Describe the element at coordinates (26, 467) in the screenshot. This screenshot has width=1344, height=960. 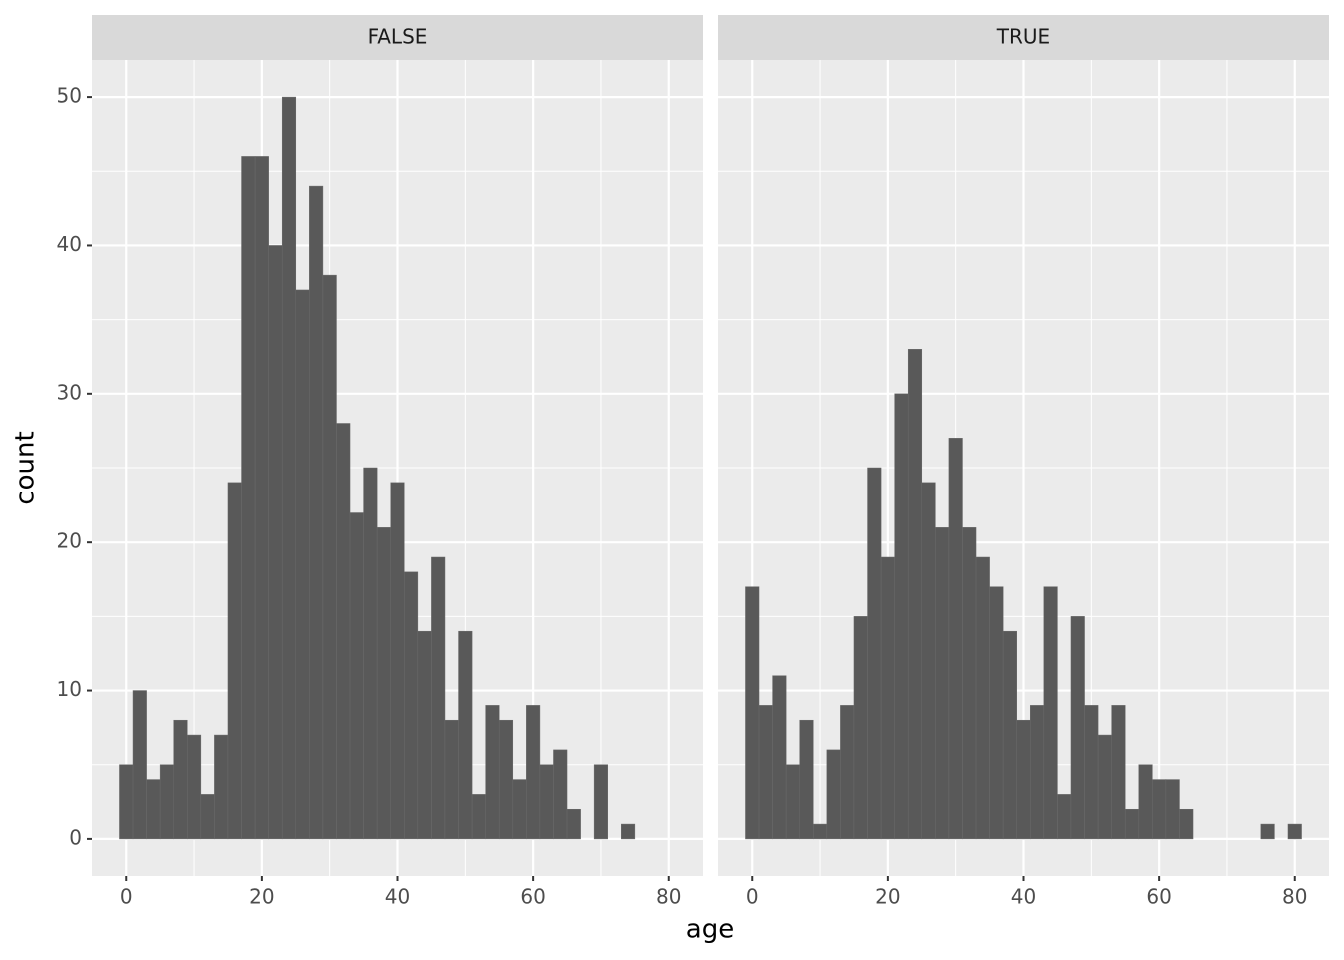
I see `y-axis-title: count` at that location.